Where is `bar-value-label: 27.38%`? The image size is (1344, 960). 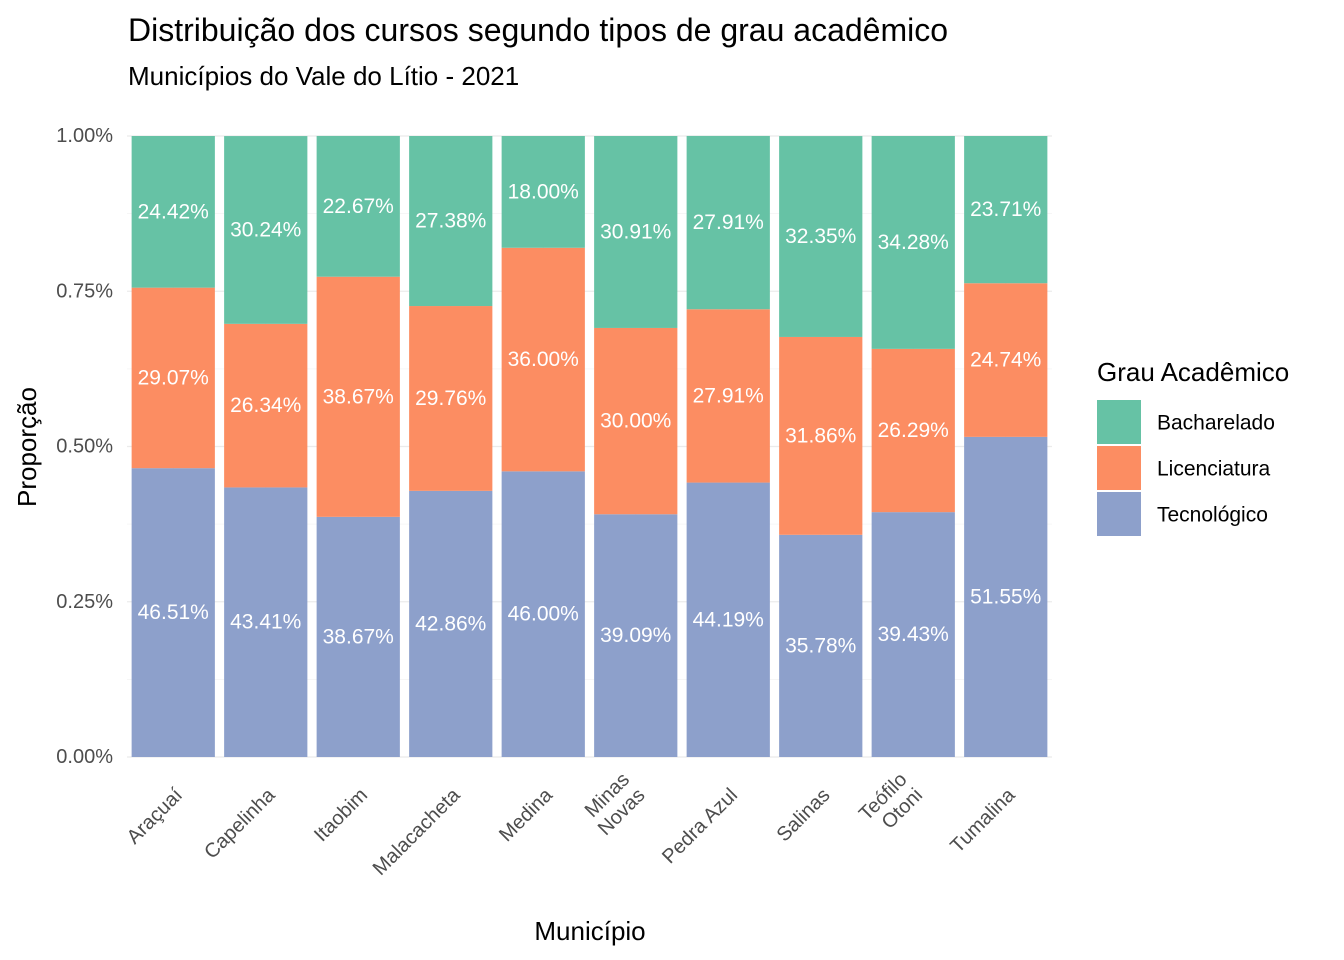 bar-value-label: 27.38% is located at coordinates (450, 221).